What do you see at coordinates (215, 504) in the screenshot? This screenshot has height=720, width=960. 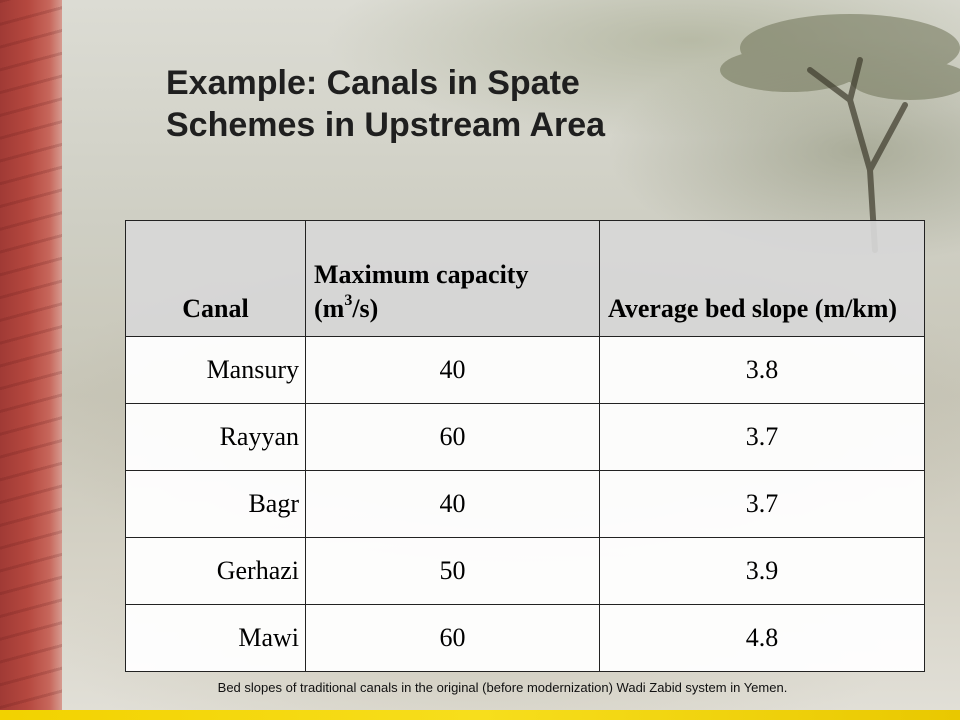 I see `cell-canal: Bagr` at bounding box center [215, 504].